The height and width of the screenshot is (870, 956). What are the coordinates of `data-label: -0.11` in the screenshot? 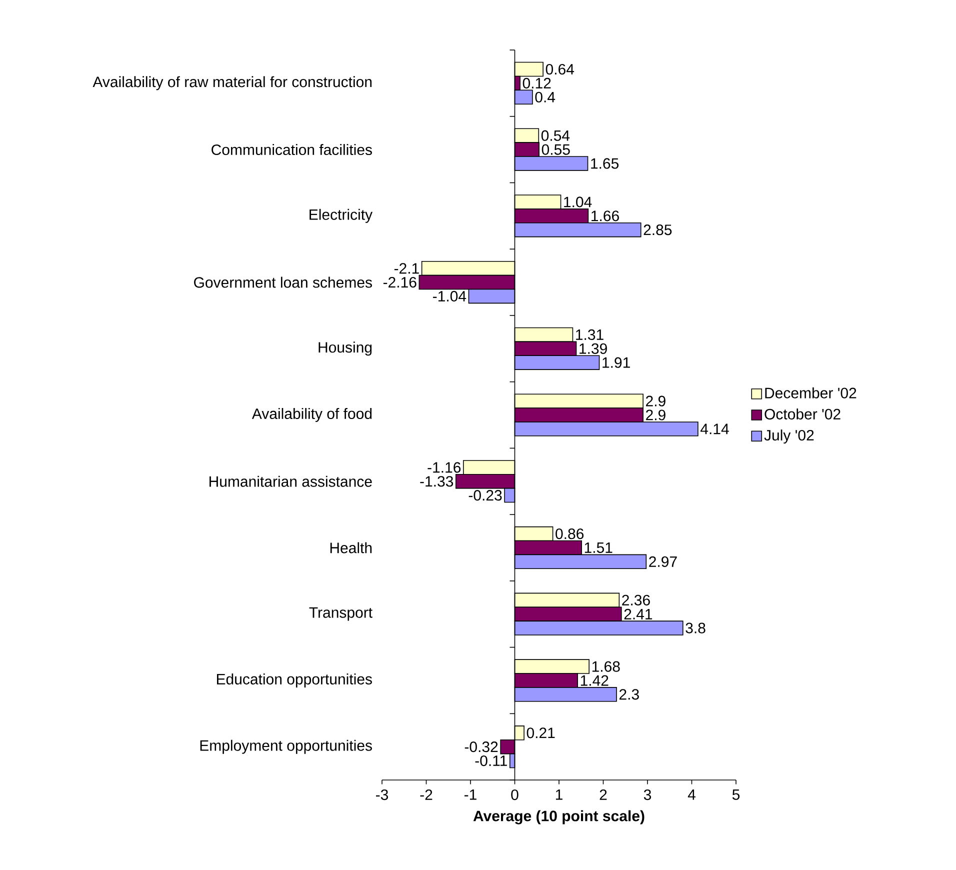 It's located at (491, 760).